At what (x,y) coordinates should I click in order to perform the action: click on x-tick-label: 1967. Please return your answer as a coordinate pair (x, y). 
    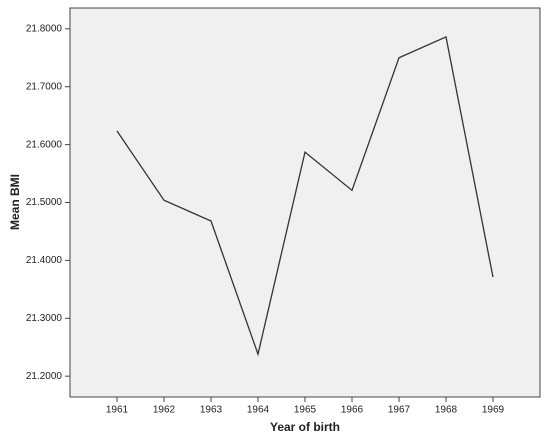
    Looking at the image, I should click on (399, 410).